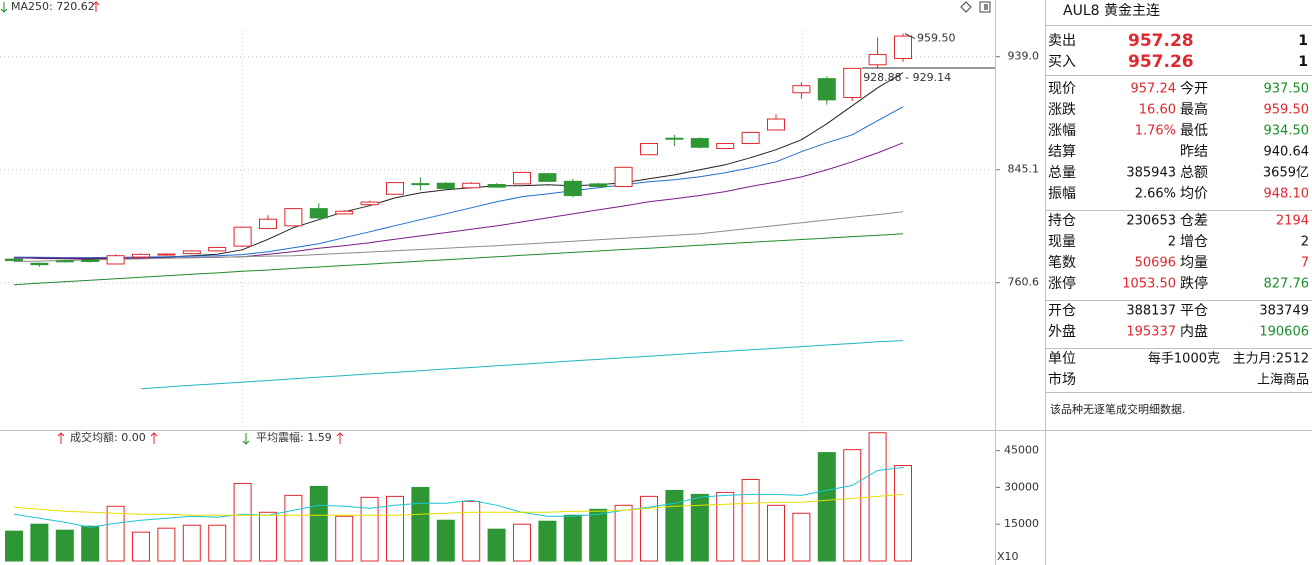 The width and height of the screenshot is (1312, 565). What do you see at coordinates (966, 7) in the screenshot?
I see `settings-icon` at bounding box center [966, 7].